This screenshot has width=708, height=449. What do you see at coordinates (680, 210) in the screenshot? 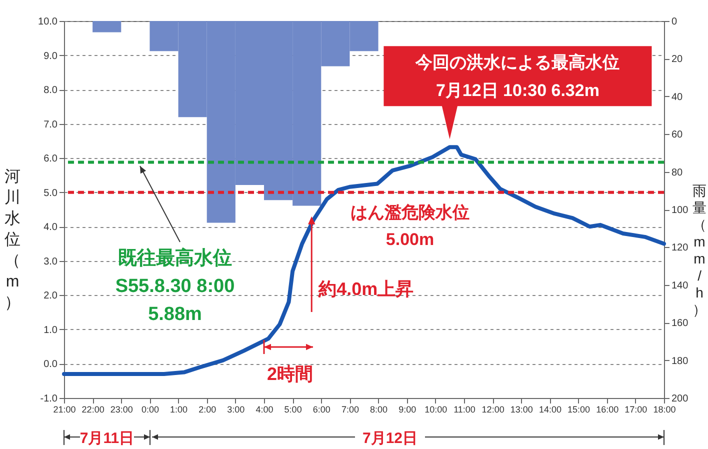
I see `y2-tick-label: 100` at bounding box center [680, 210].